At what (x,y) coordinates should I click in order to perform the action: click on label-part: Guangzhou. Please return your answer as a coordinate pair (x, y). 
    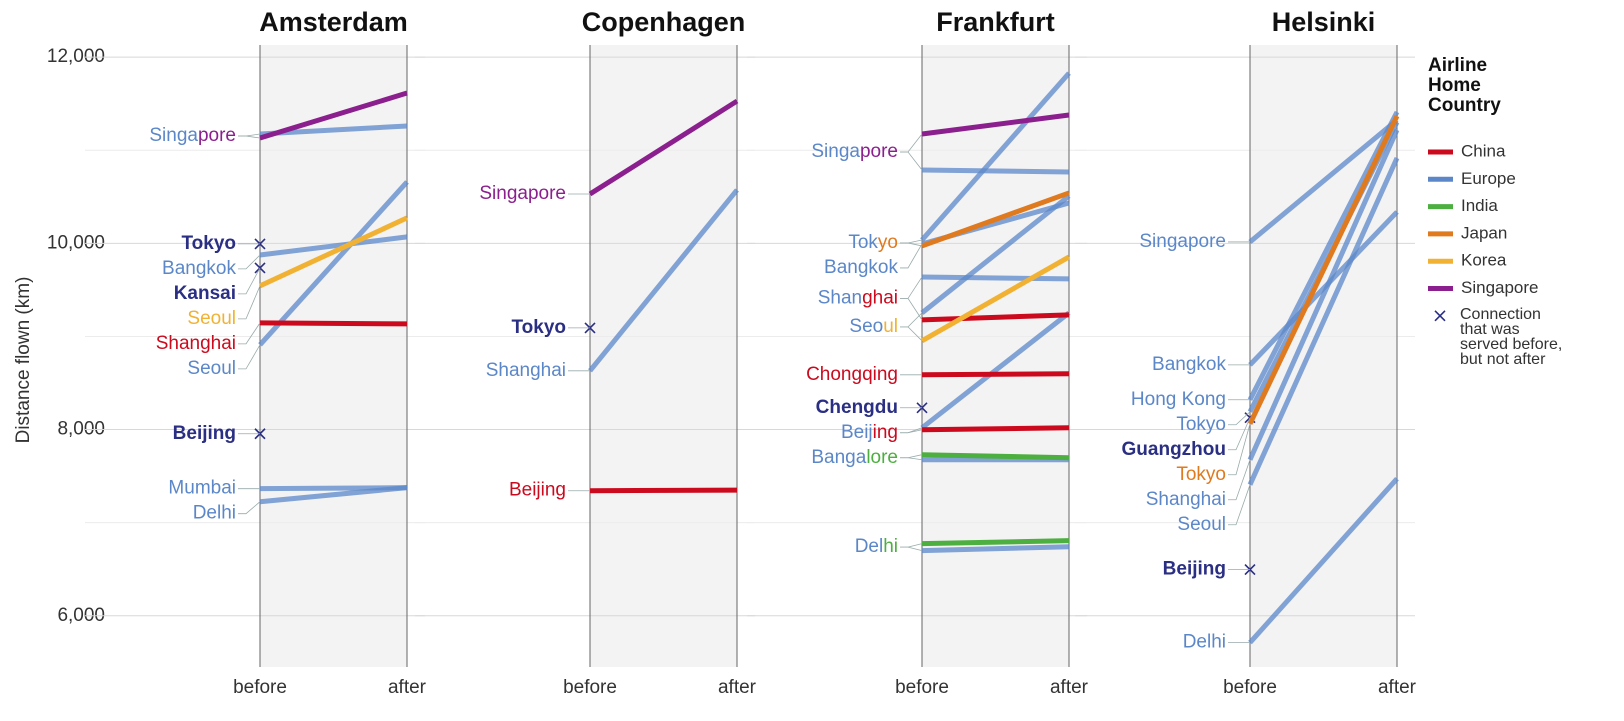
    Looking at the image, I should click on (1174, 449).